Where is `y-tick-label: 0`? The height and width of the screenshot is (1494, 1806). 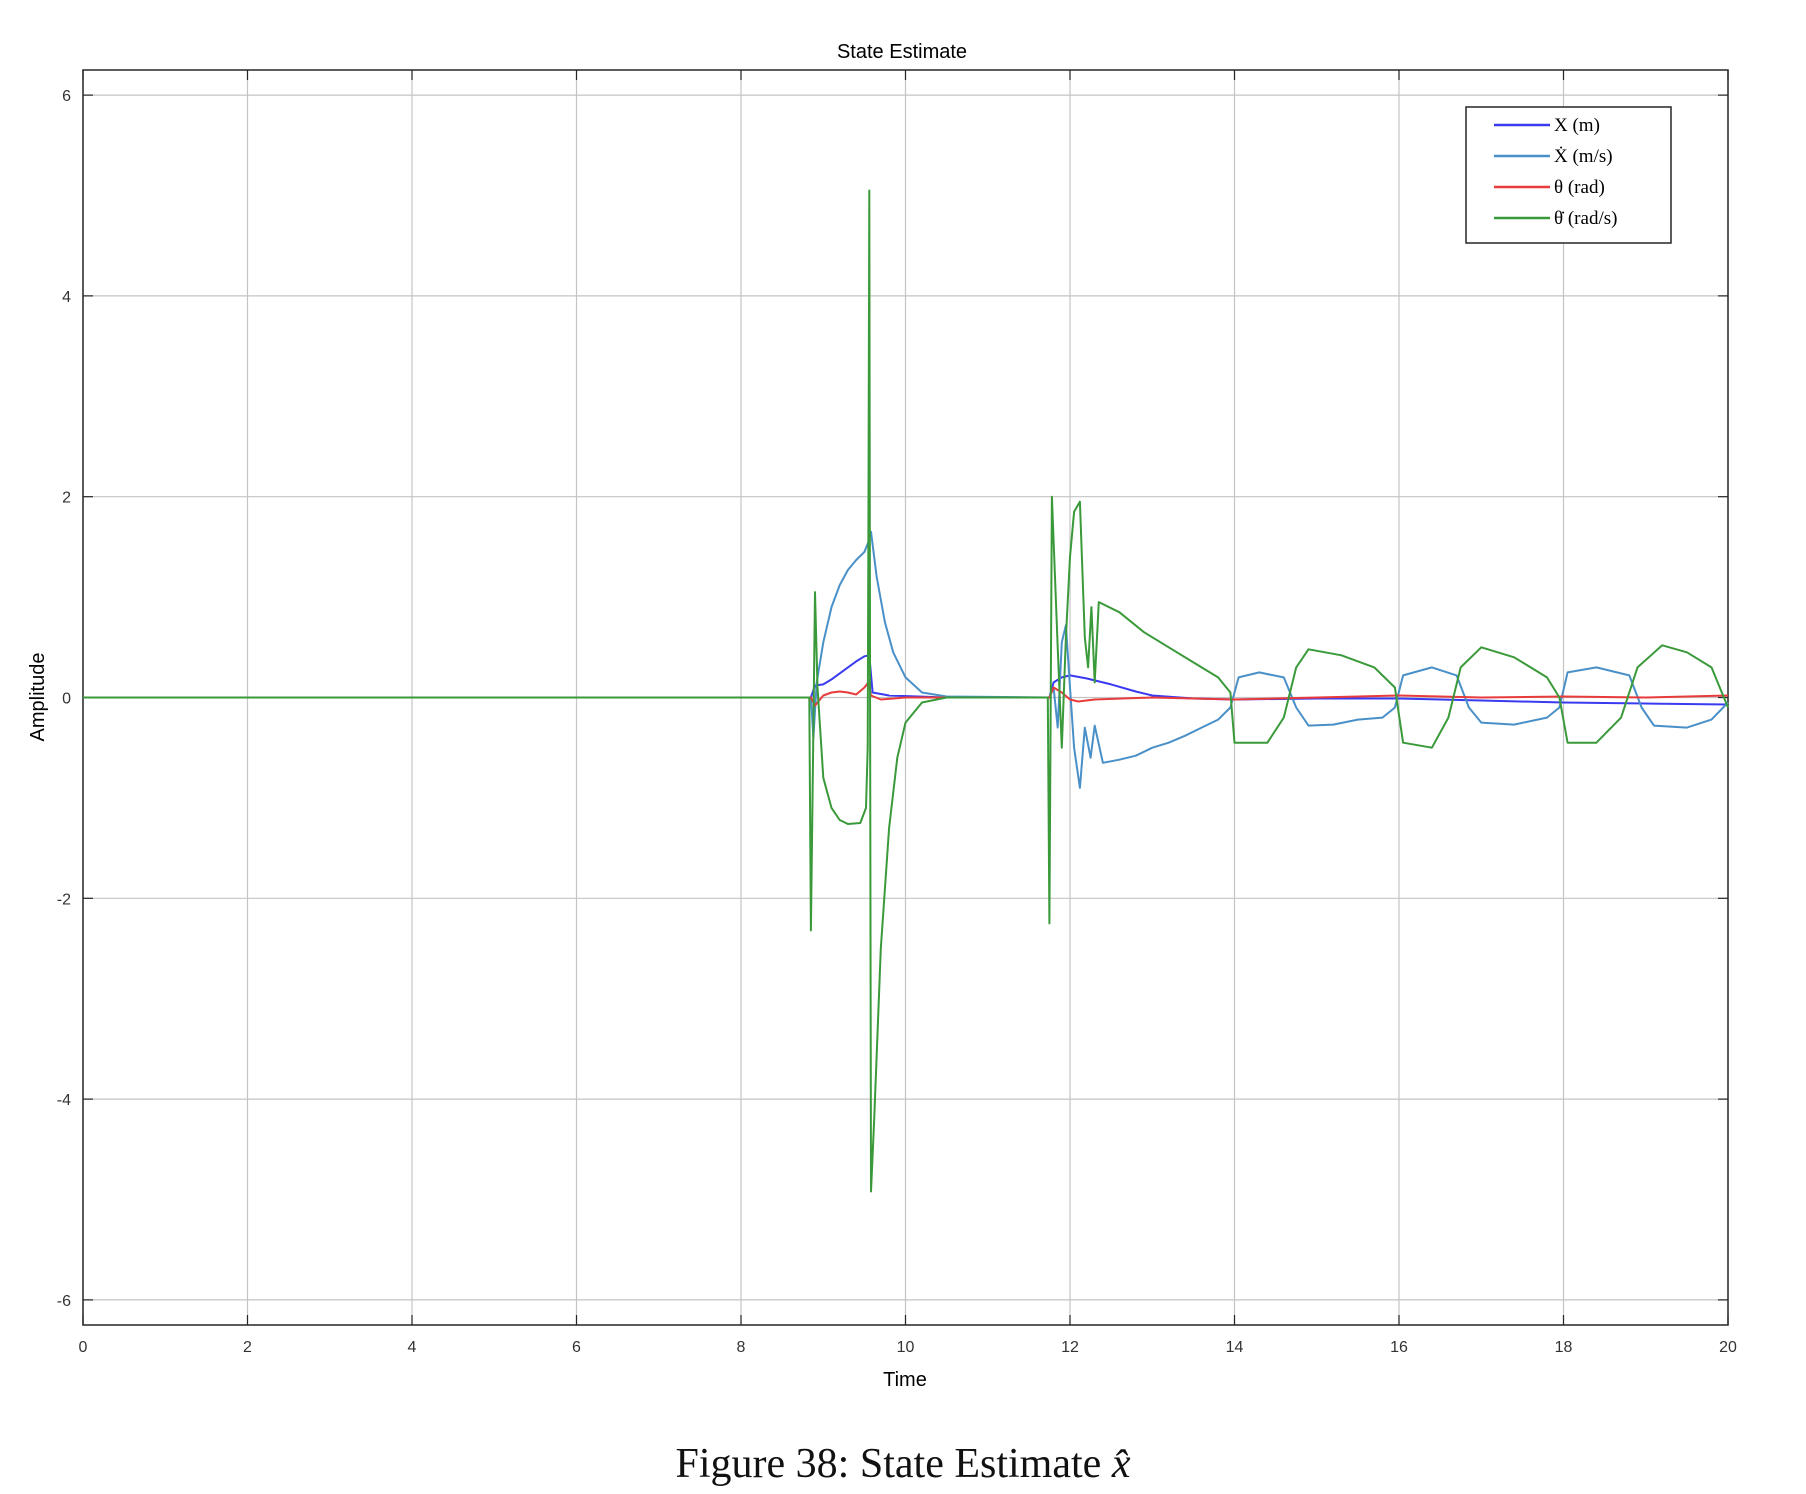
y-tick-label: 0 is located at coordinates (66, 699).